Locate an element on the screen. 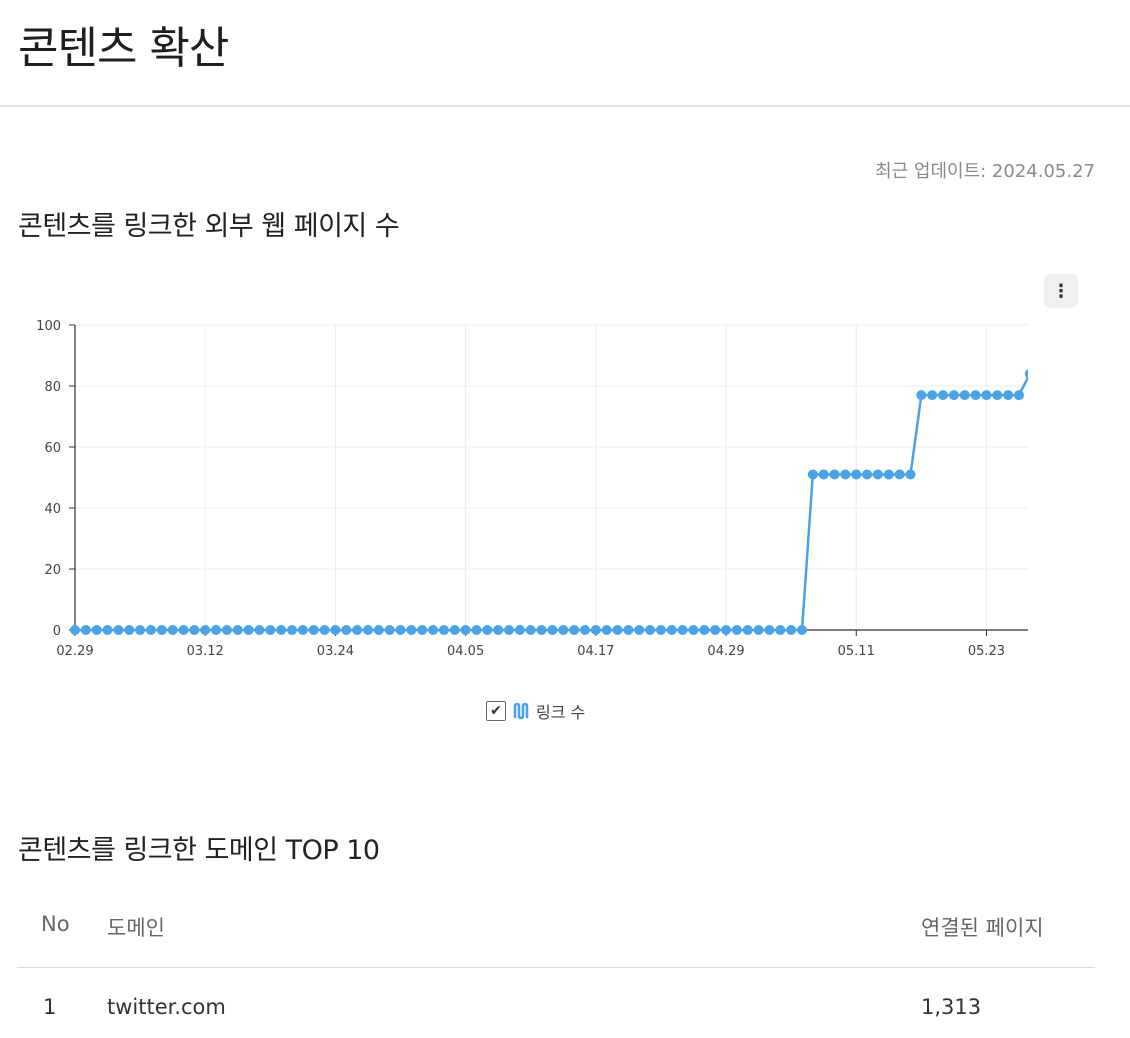 The image size is (1130, 1038). chart-legend: ✔ 링크 수 is located at coordinates (535, 711).